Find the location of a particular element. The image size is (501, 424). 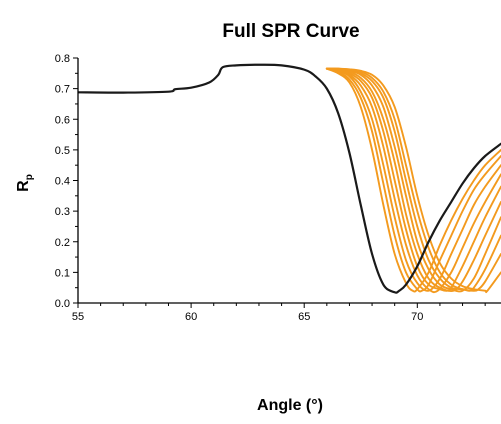

y-axis-label-main: R is located at coordinates (23, 186).